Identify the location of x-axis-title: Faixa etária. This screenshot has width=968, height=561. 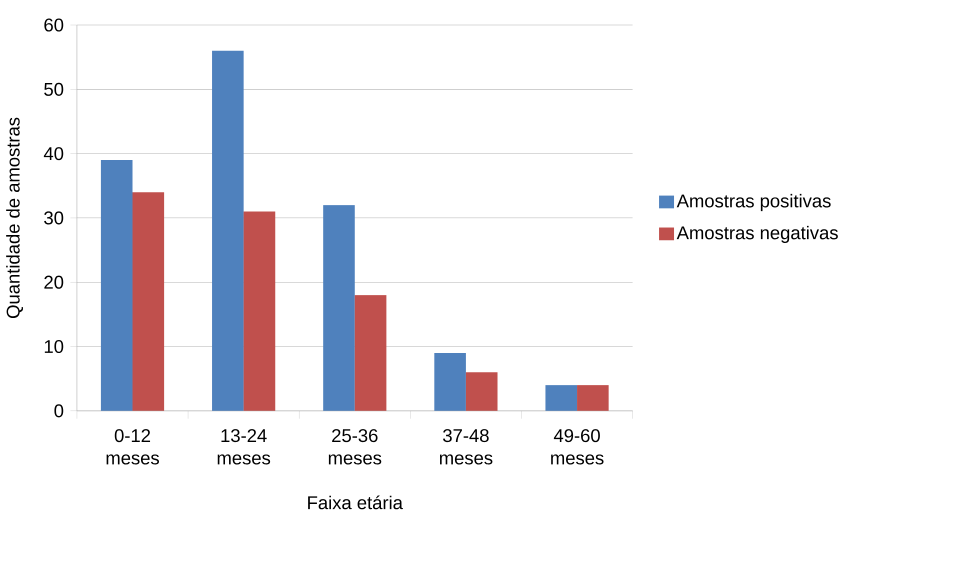
(355, 503).